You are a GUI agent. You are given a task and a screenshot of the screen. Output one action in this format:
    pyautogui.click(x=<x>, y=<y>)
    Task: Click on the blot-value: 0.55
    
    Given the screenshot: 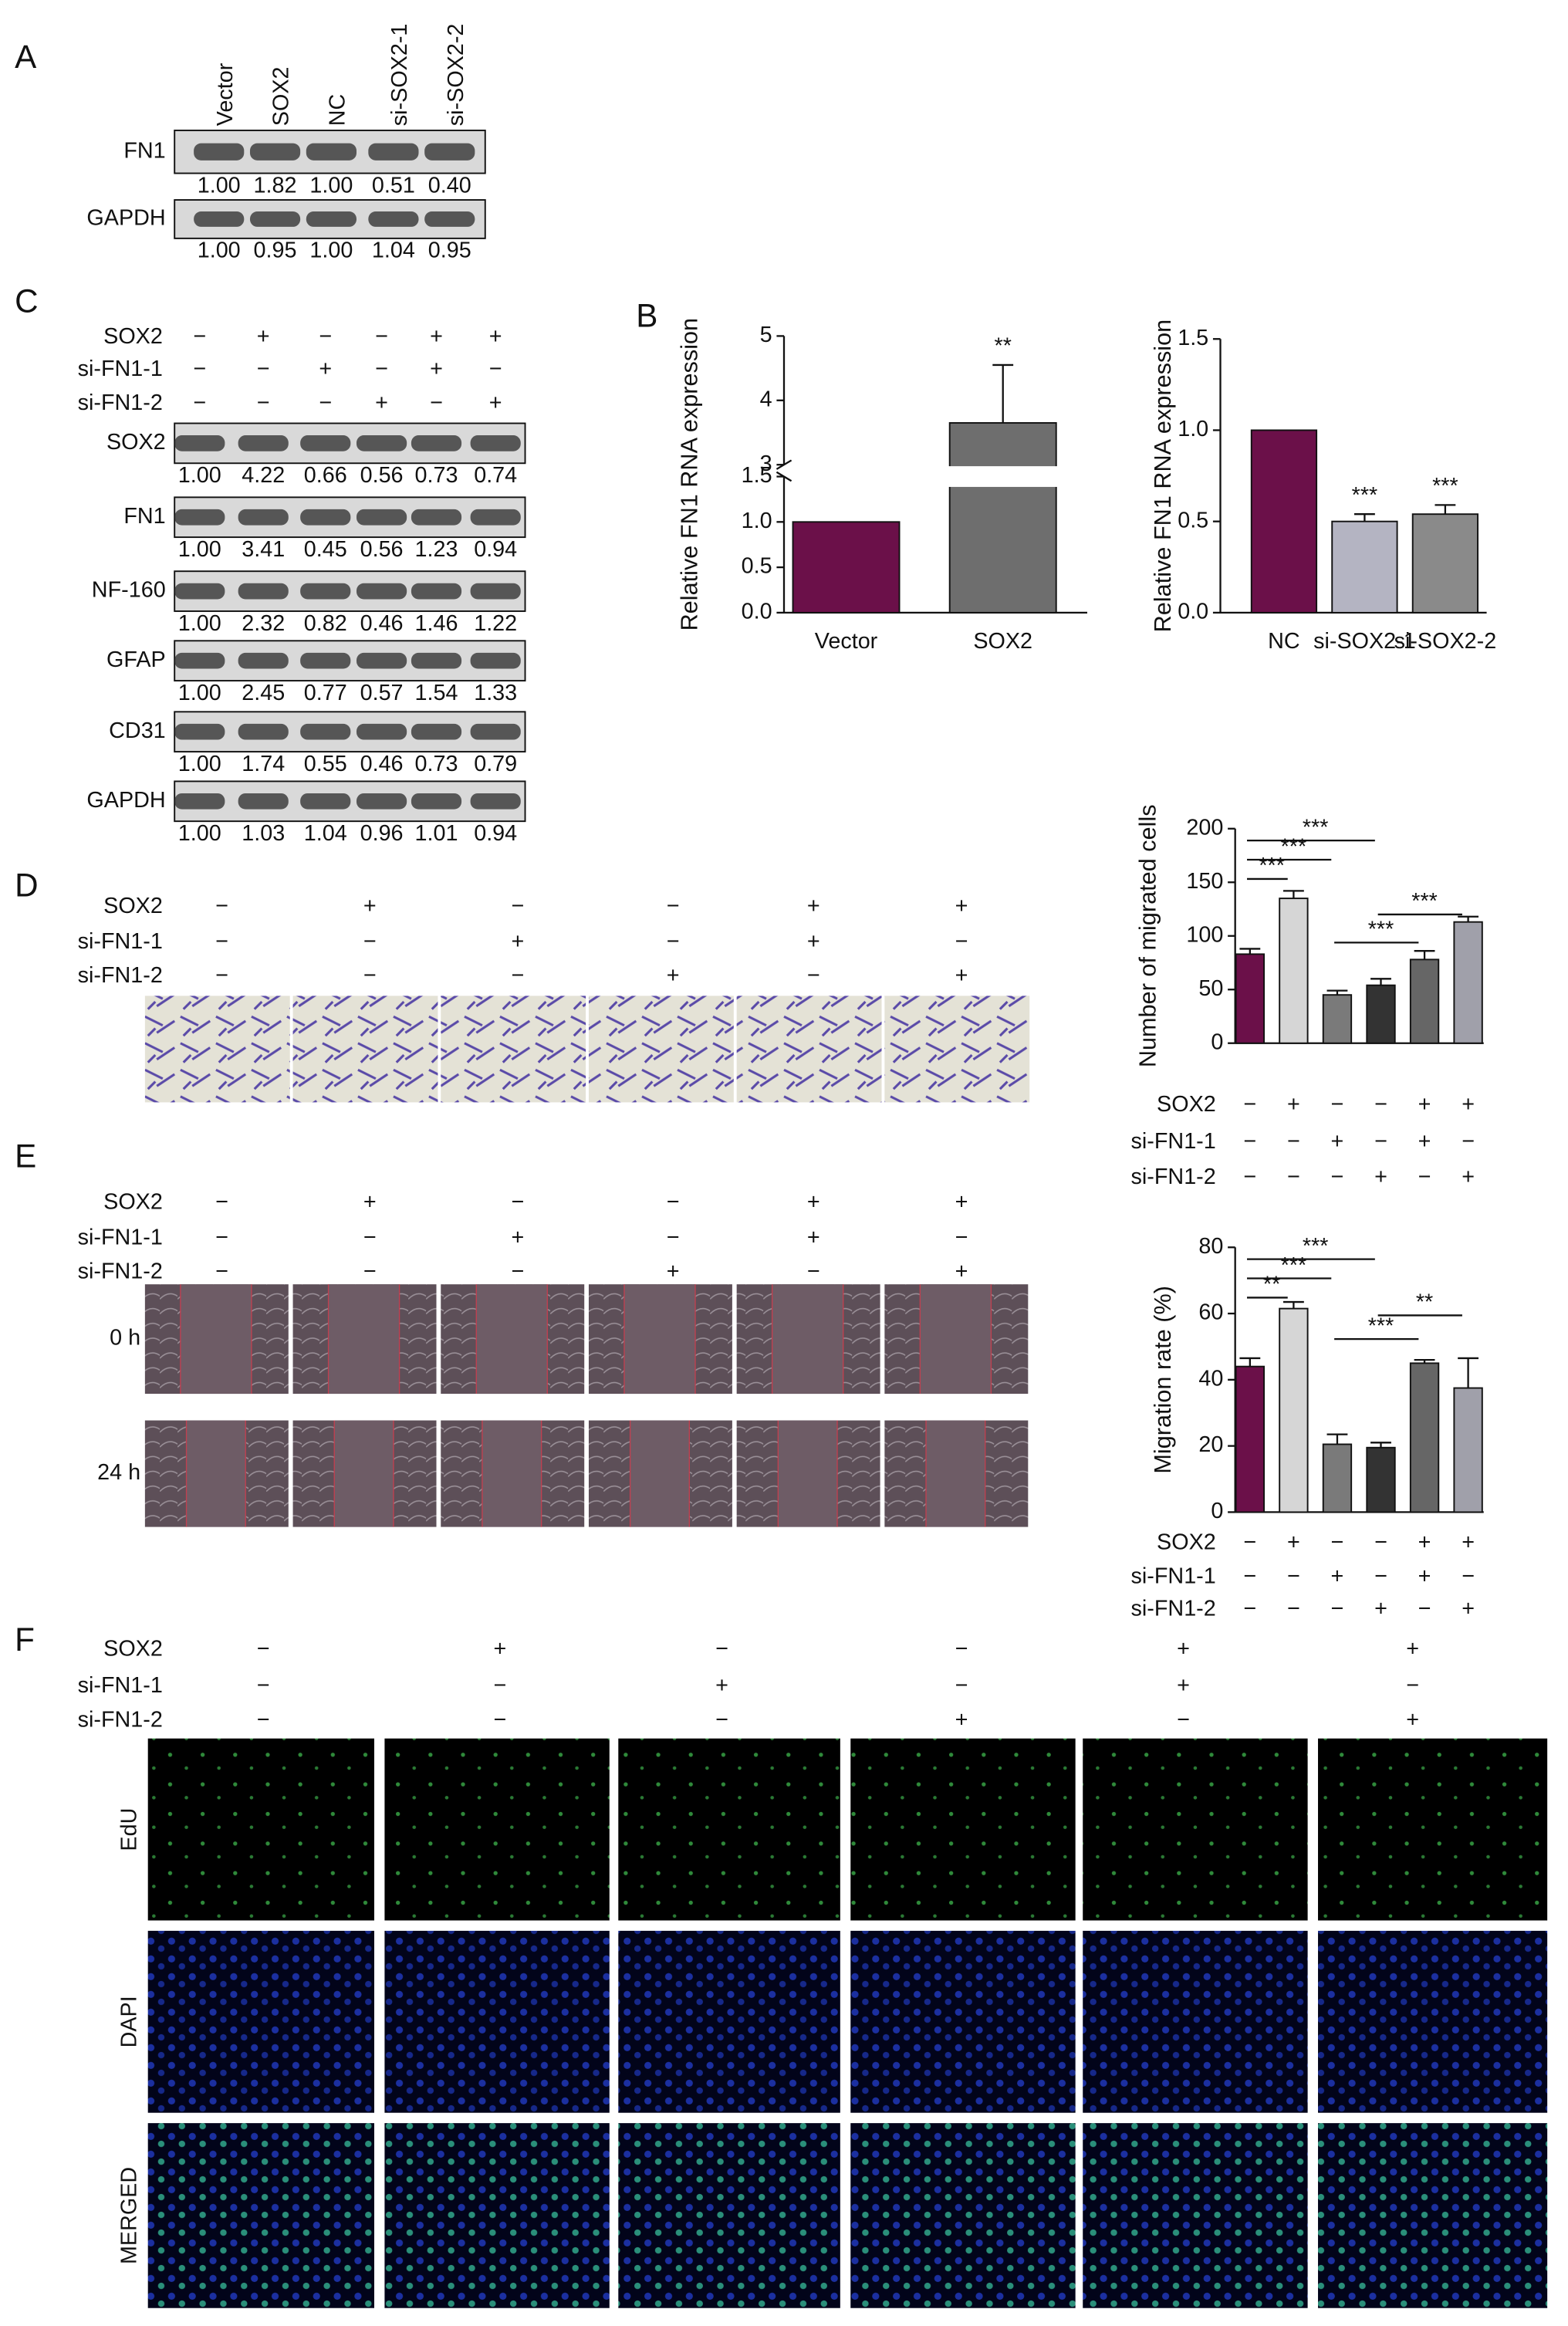 What is the action you would take?
    pyautogui.click(x=325, y=764)
    